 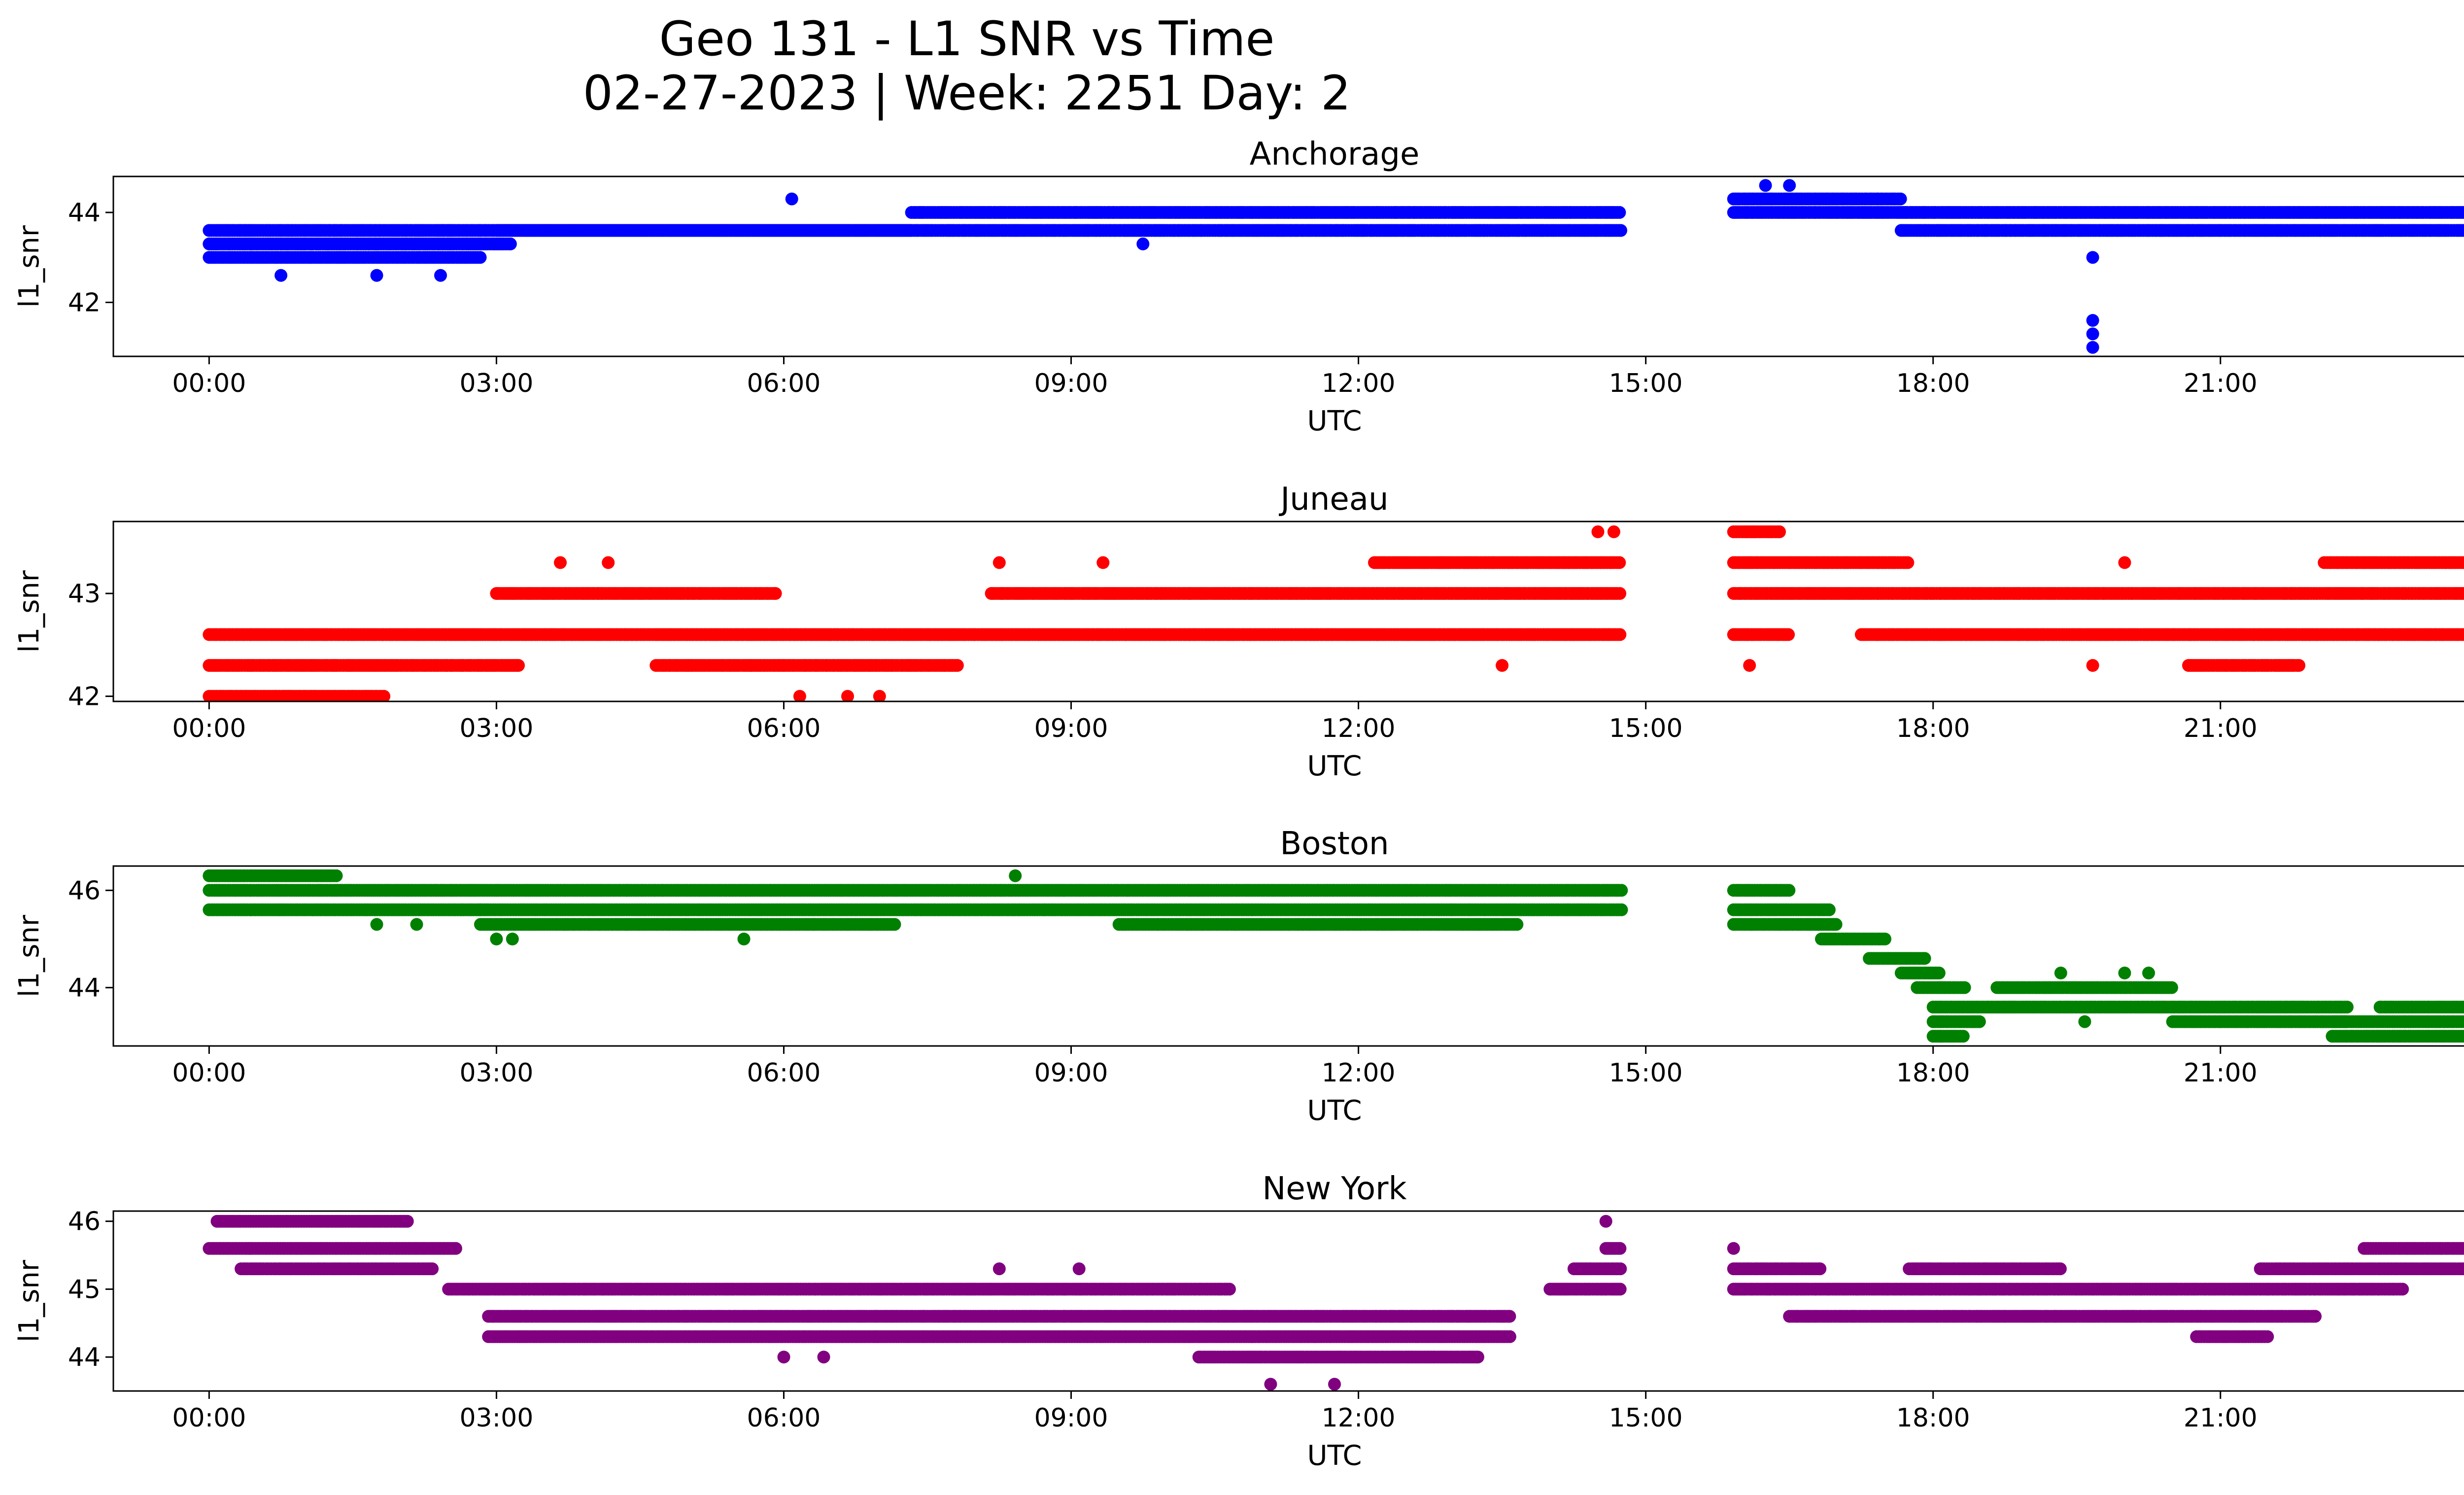 What do you see at coordinates (1333, 499) in the screenshot?
I see `subplot-title-juneau: Juneau` at bounding box center [1333, 499].